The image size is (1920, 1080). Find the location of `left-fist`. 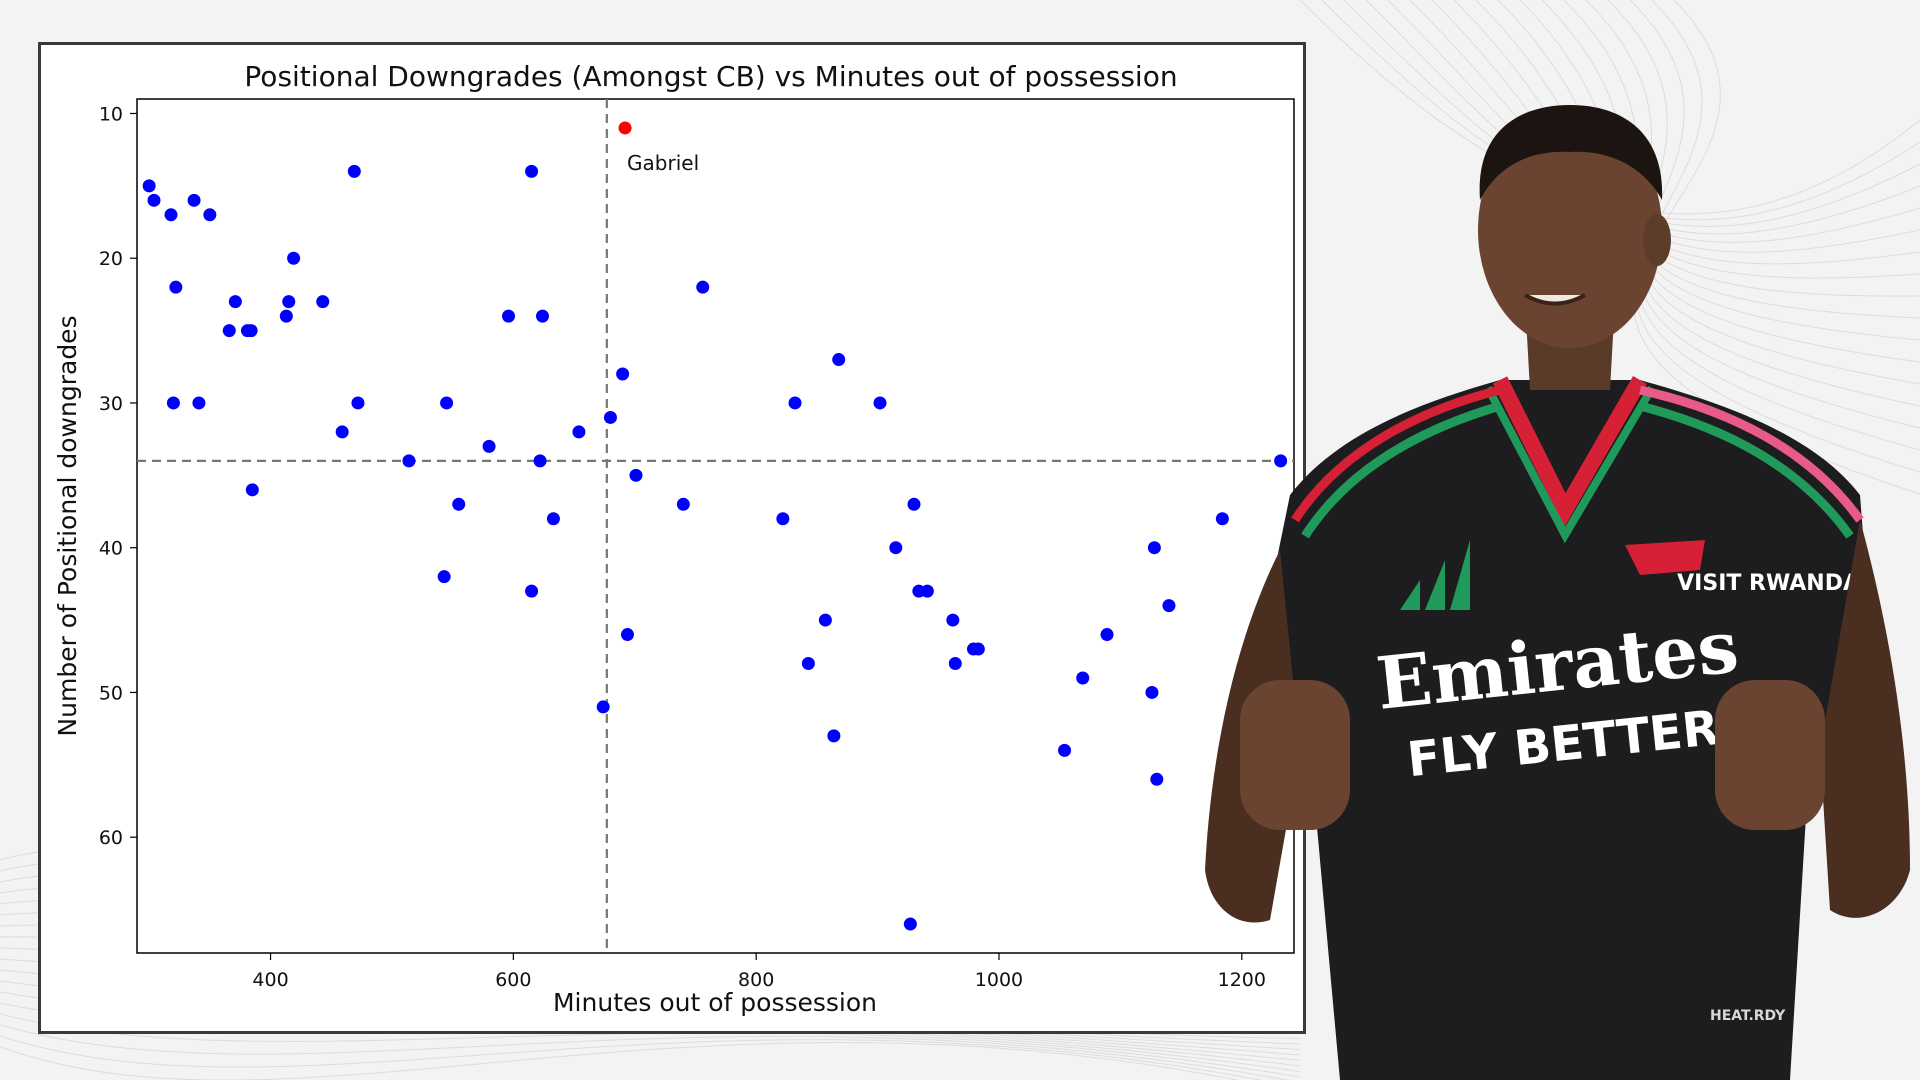

left-fist is located at coordinates (1295, 755).